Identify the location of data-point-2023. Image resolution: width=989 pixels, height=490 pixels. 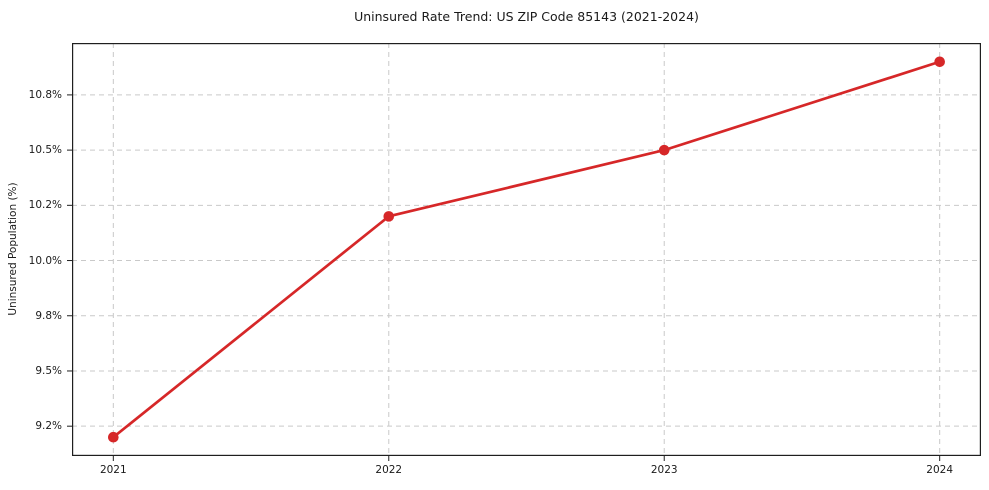
(664, 150).